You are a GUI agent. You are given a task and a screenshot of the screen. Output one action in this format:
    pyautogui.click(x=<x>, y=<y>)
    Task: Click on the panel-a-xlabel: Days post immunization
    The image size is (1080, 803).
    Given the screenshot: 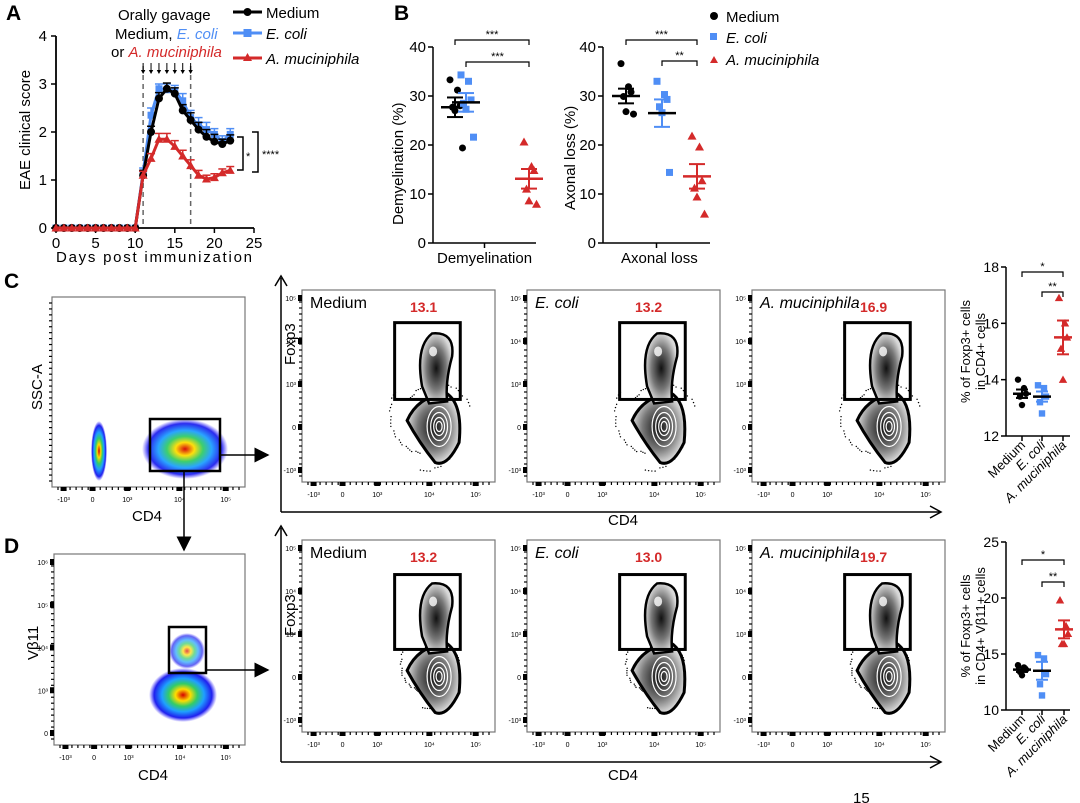 What is the action you would take?
    pyautogui.click(x=154, y=257)
    